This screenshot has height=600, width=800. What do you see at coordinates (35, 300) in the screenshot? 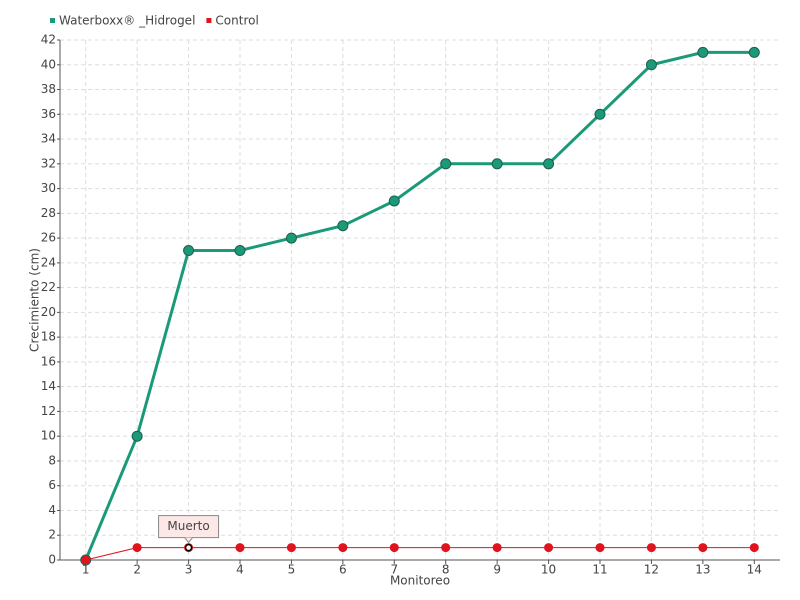
I see `y-axis-label: Crecimiento (cm)` at bounding box center [35, 300].